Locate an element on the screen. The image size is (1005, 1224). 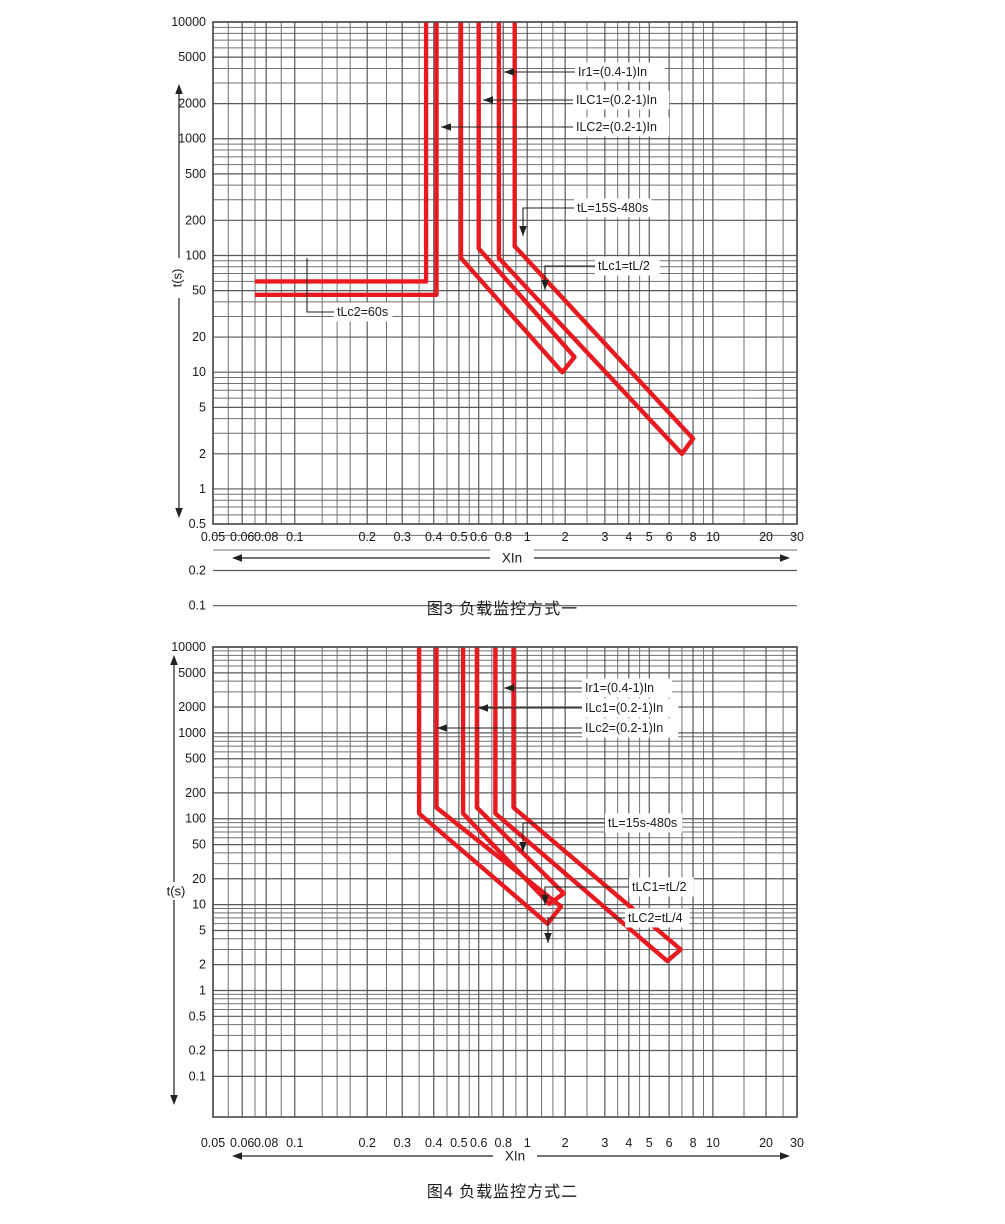
figure3-x-tick-label: 0.08 is located at coordinates (266, 537).